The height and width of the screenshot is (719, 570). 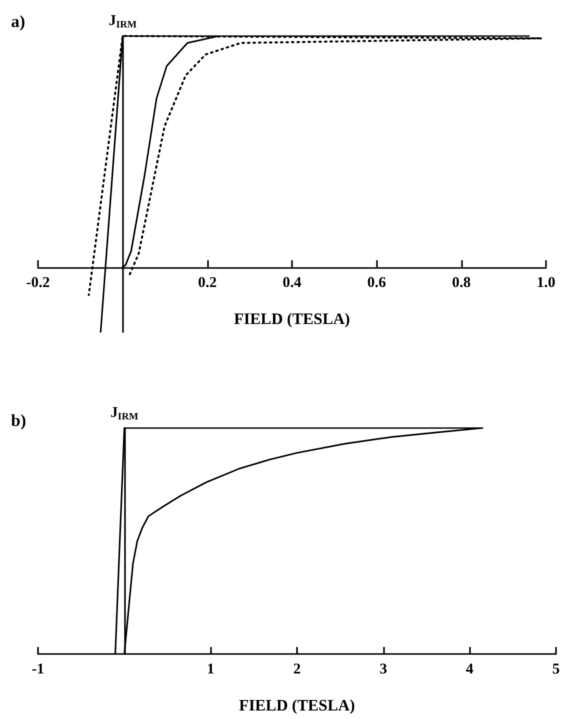 I want to click on x-tick-label: -0.2, so click(x=38, y=282).